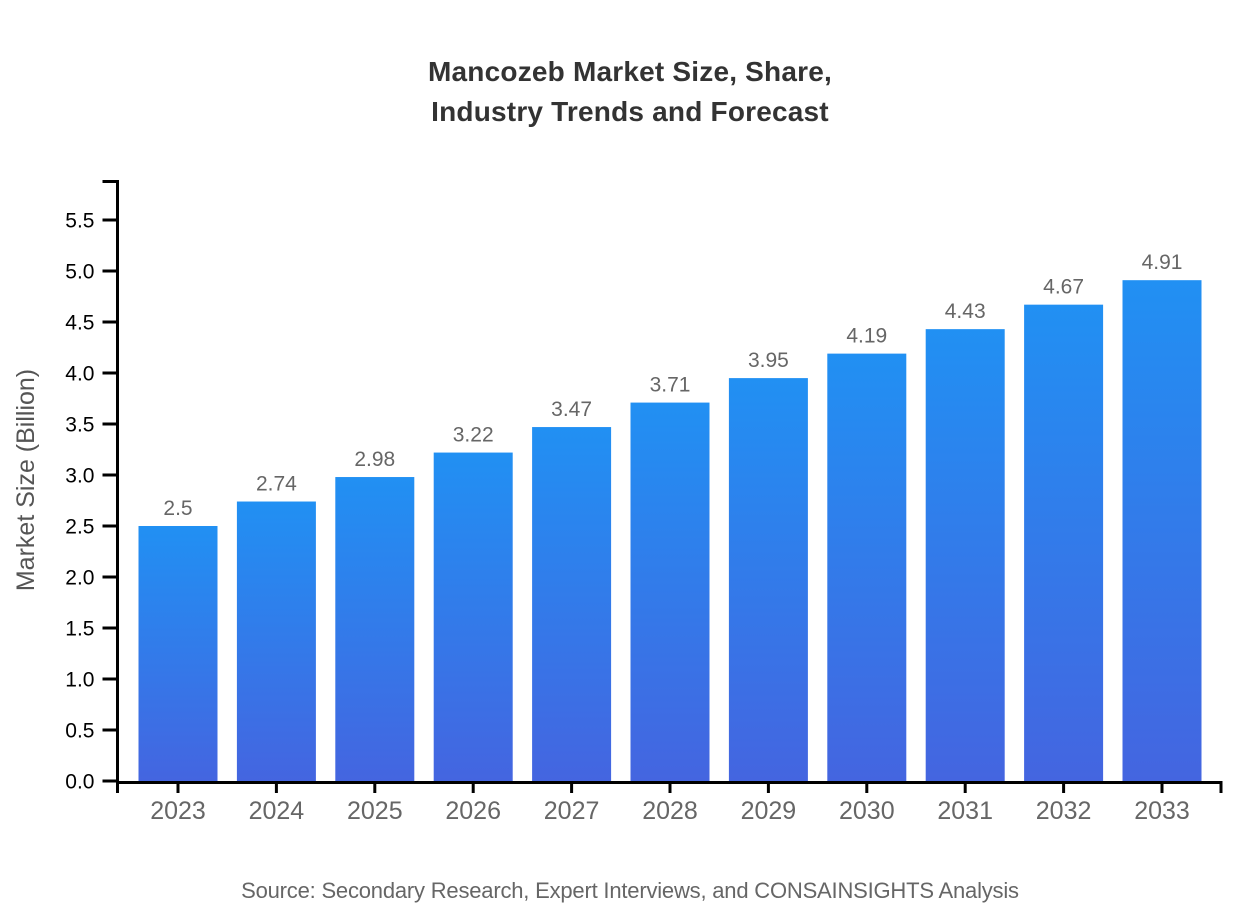  What do you see at coordinates (768, 360) in the screenshot?
I see `bar-value-label: 3.95` at bounding box center [768, 360].